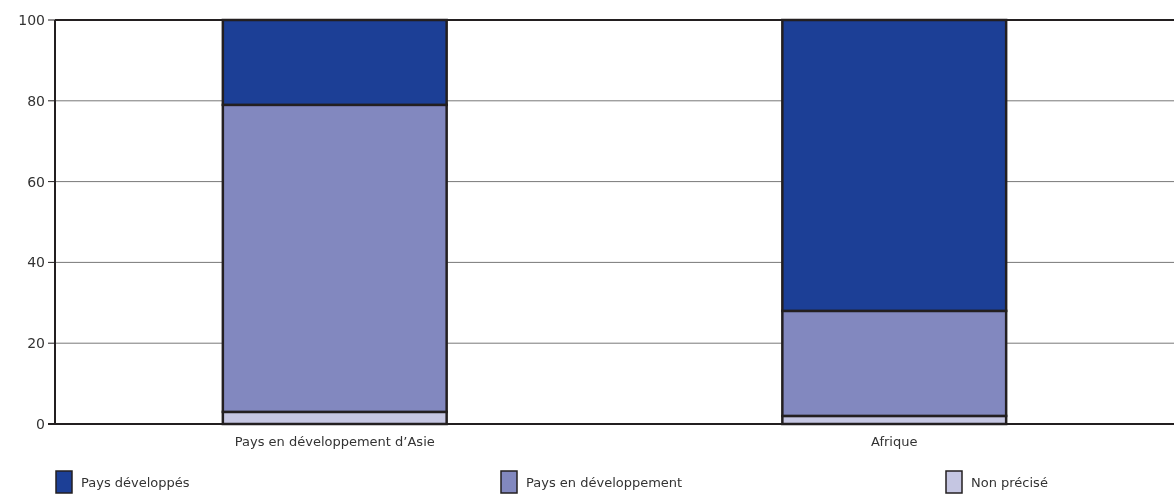 Image resolution: width=1174 pixels, height=500 pixels. Describe the element at coordinates (135, 482) in the screenshot. I see `legend-label: Pays développés` at that location.